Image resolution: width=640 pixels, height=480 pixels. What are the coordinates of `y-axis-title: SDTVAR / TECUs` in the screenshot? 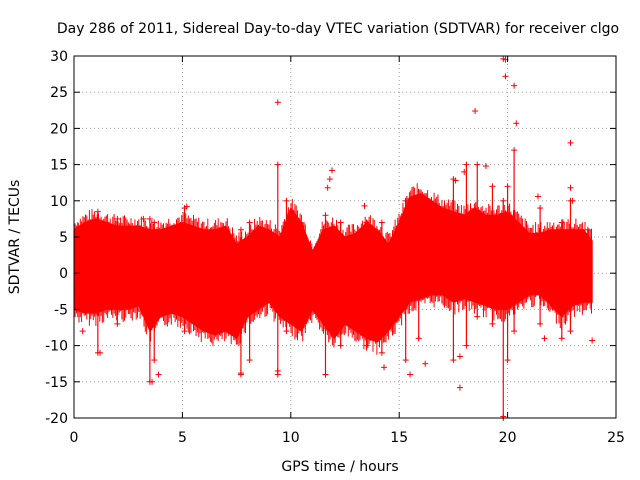 It's located at (15, 237).